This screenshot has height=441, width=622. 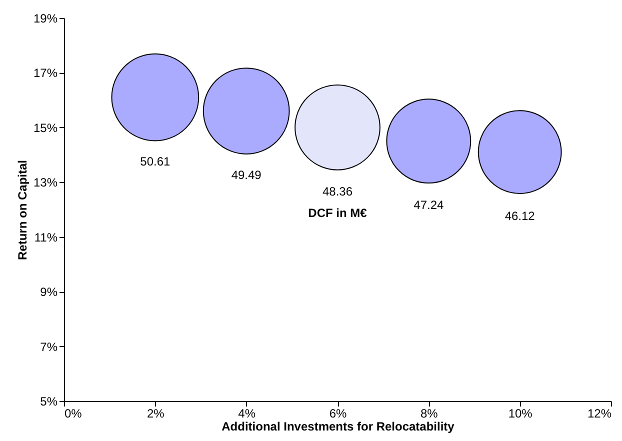 What do you see at coordinates (45, 73) in the screenshot?
I see `y-tick-label: 17%` at bounding box center [45, 73].